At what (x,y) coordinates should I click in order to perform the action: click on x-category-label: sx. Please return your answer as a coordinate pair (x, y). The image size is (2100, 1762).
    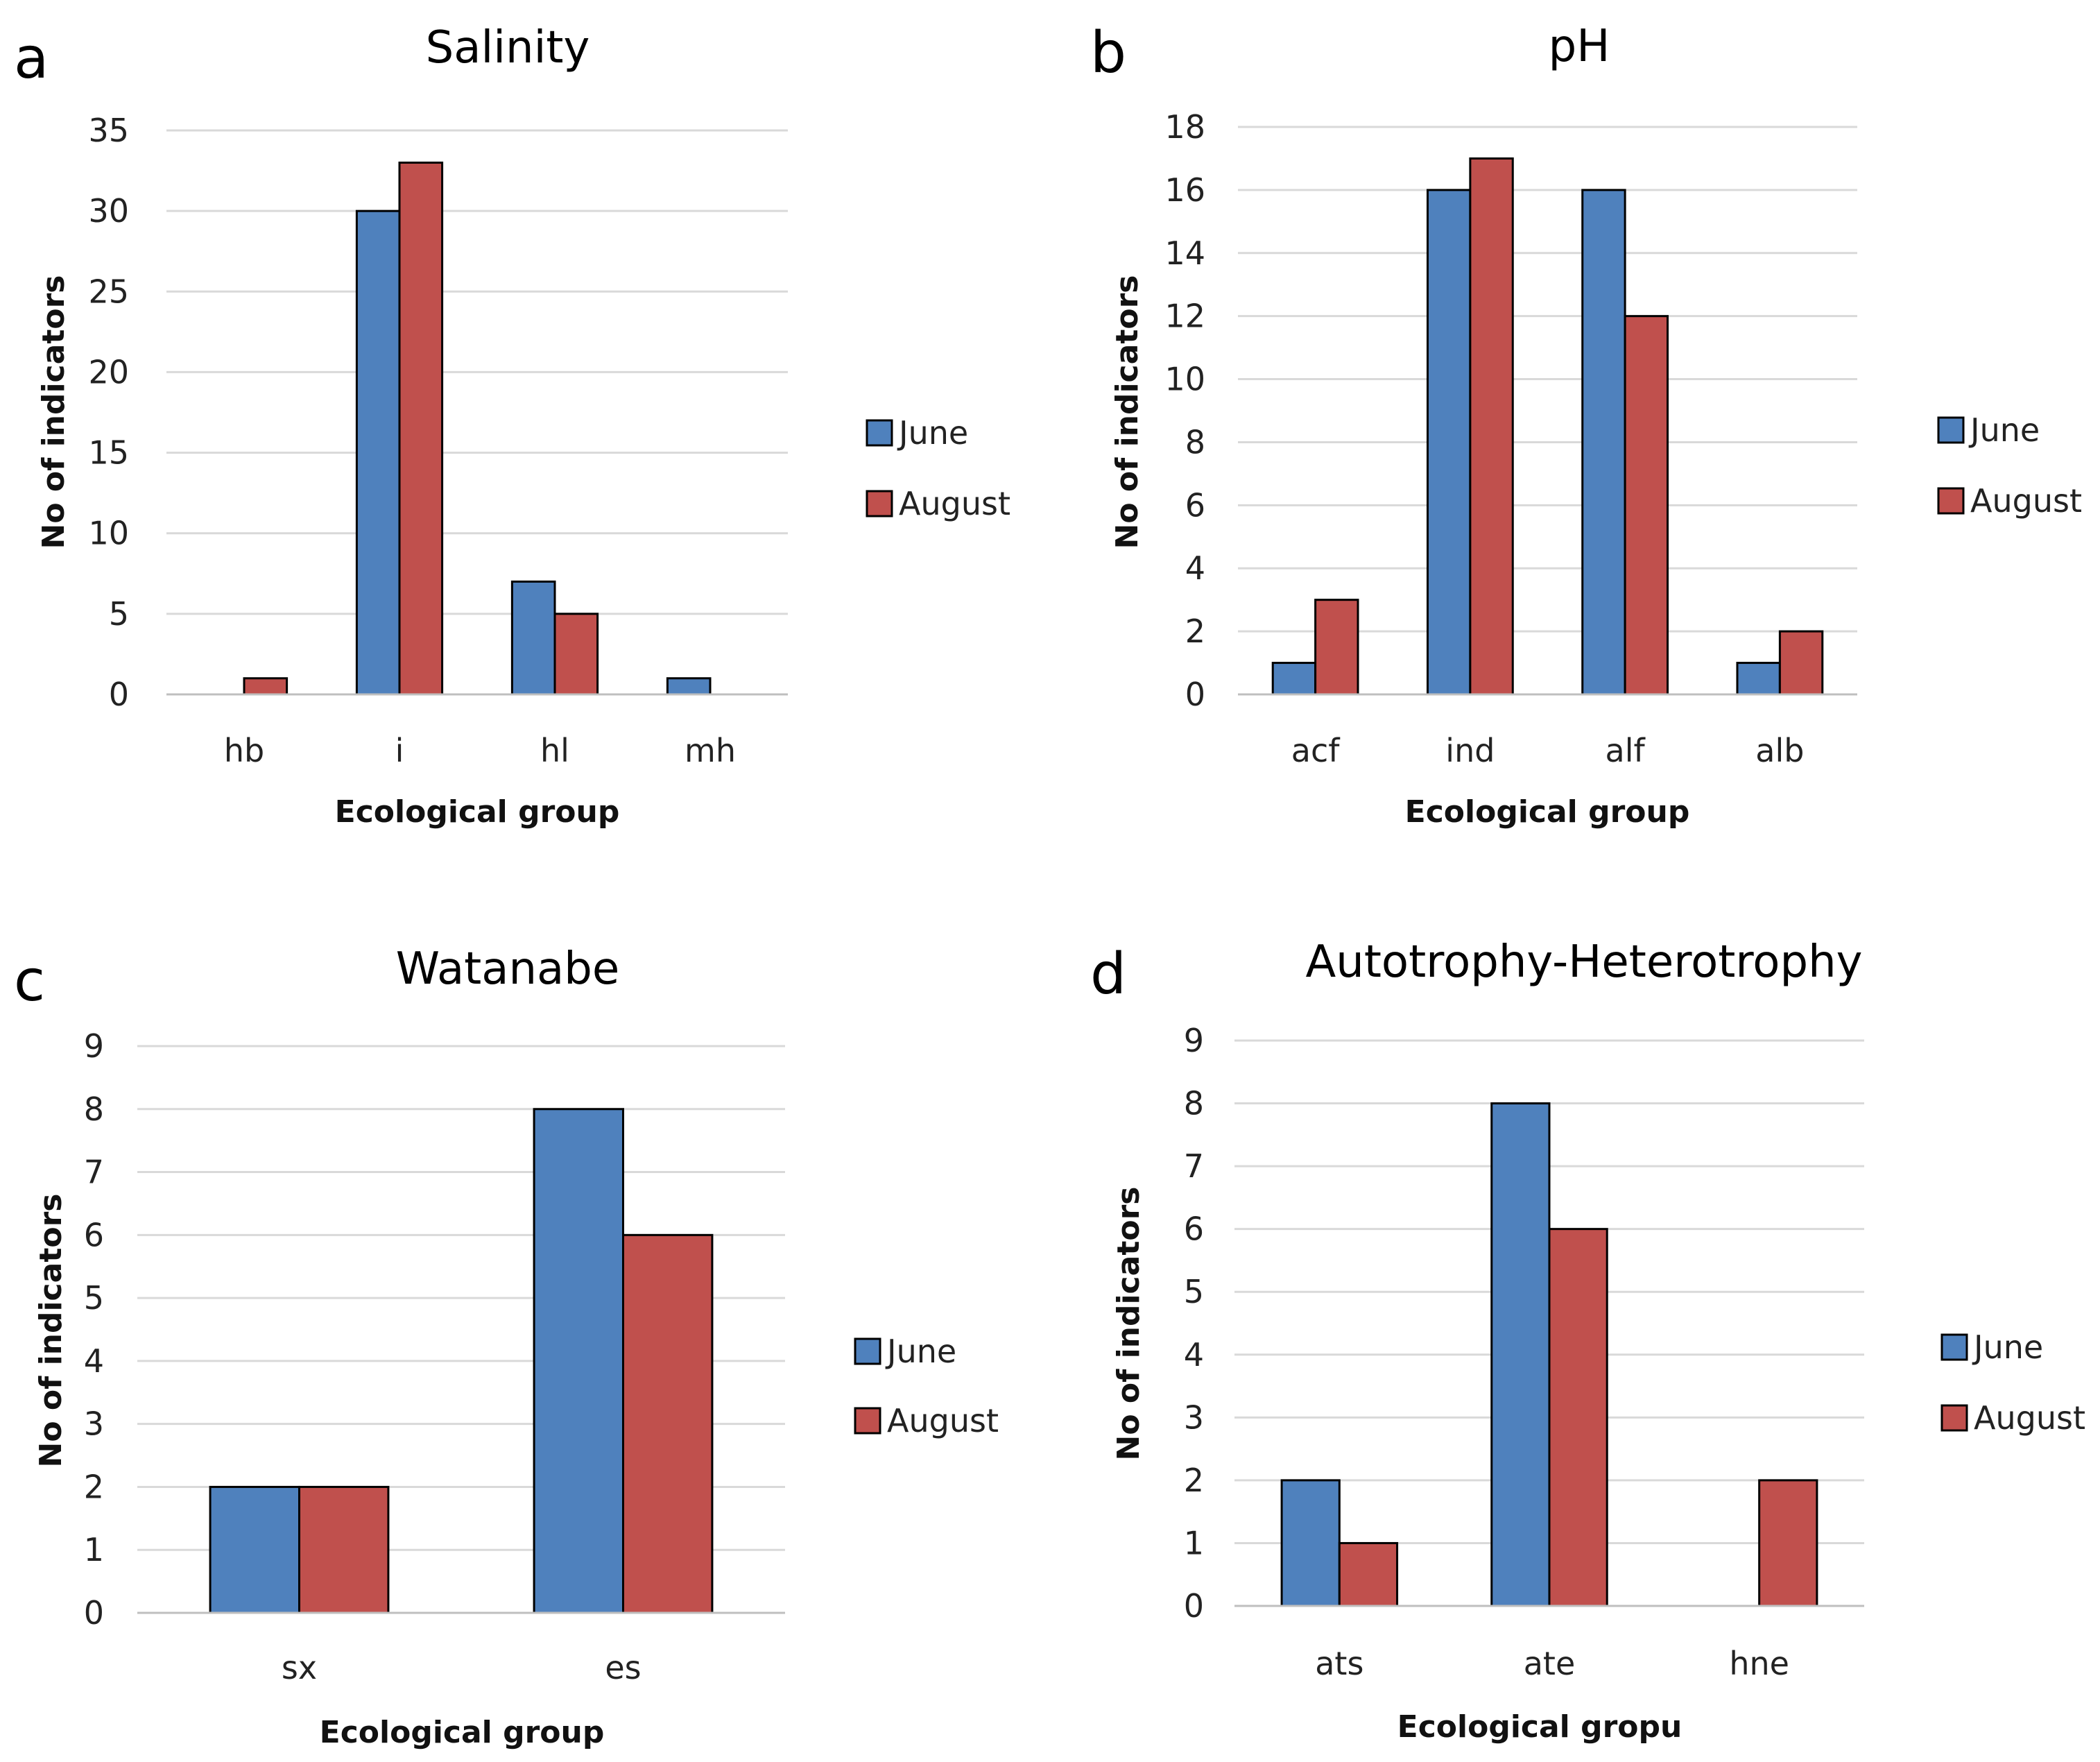
    Looking at the image, I should click on (299, 1667).